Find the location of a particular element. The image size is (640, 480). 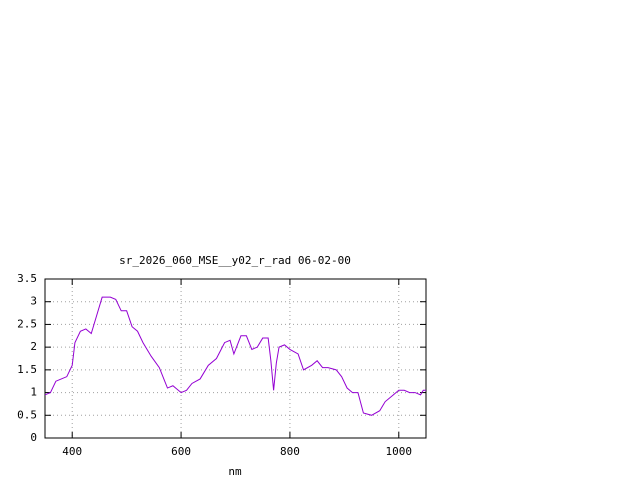

x-tick-label: 400 is located at coordinates (72, 451).